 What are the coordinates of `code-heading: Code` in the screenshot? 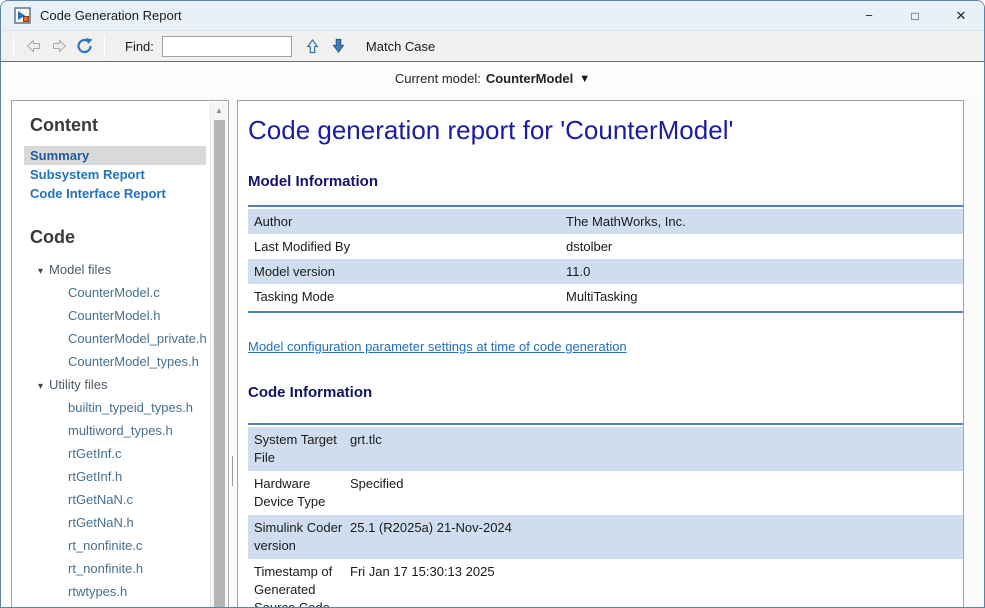 It's located at (52, 237).